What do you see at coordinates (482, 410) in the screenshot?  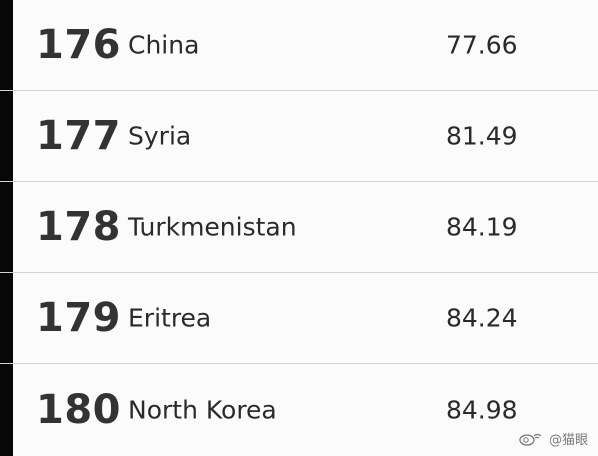 I see `score-value: 84.98` at bounding box center [482, 410].